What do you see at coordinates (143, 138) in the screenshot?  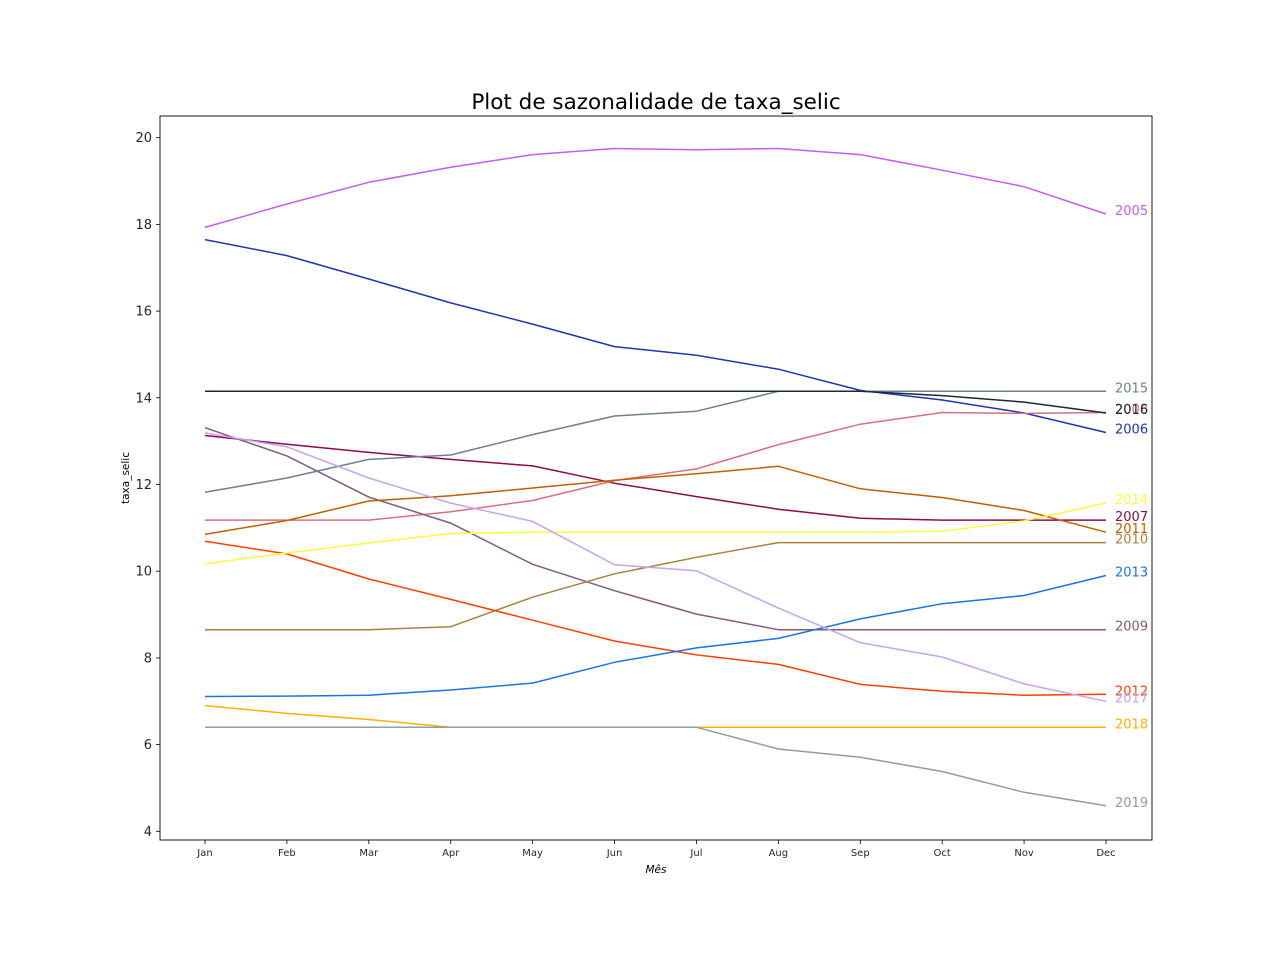 I see `y-tick-label: 20` at bounding box center [143, 138].